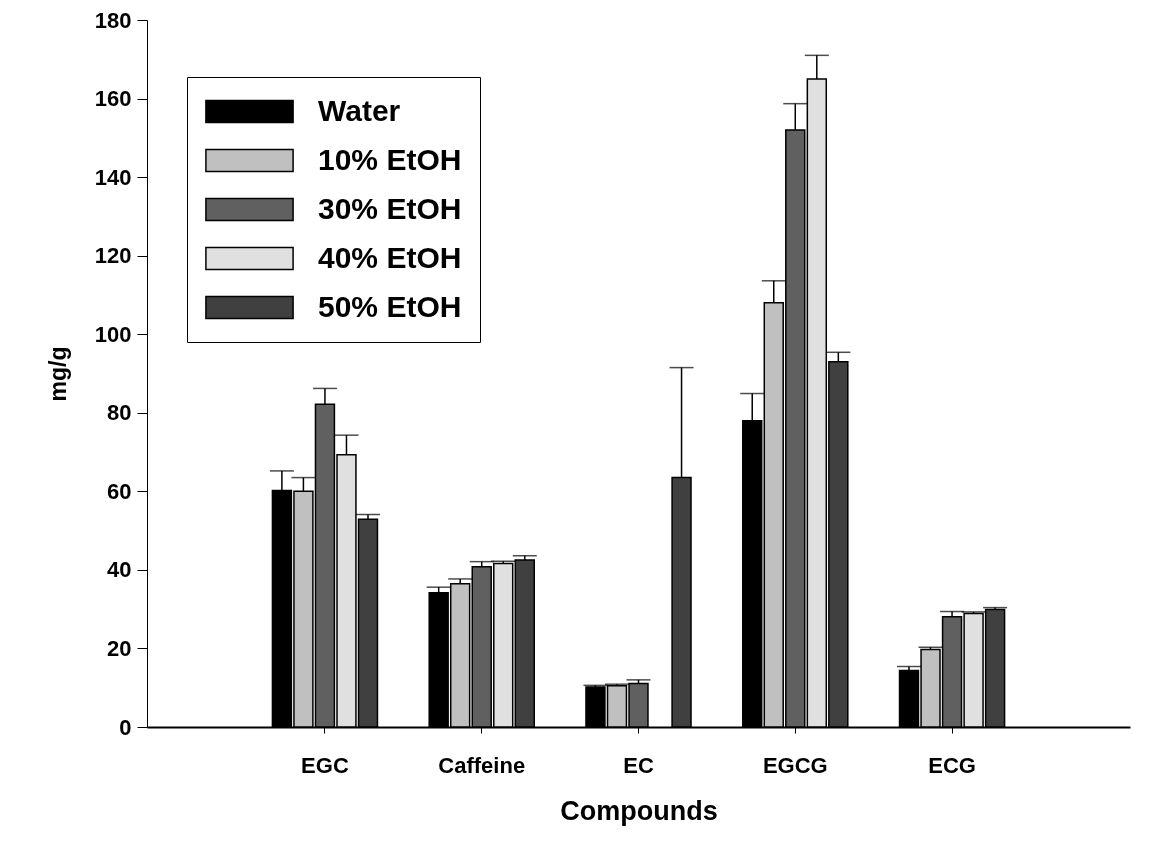  I want to click on x-tick-label: Caffeine, so click(482, 765).